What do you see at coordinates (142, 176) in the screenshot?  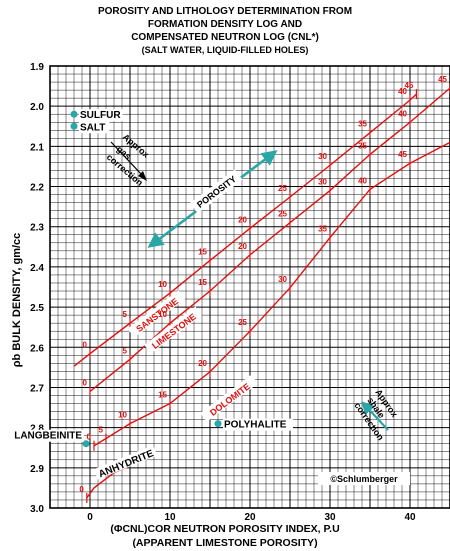 I see `gas-correction-arrowhead` at bounding box center [142, 176].